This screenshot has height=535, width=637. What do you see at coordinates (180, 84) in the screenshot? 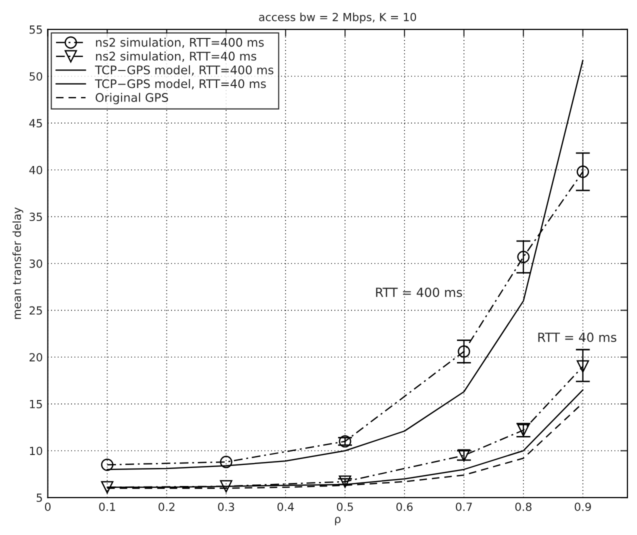
I see `legend-label: TCP−GPS model, RTT=40 ms` at bounding box center [180, 84].